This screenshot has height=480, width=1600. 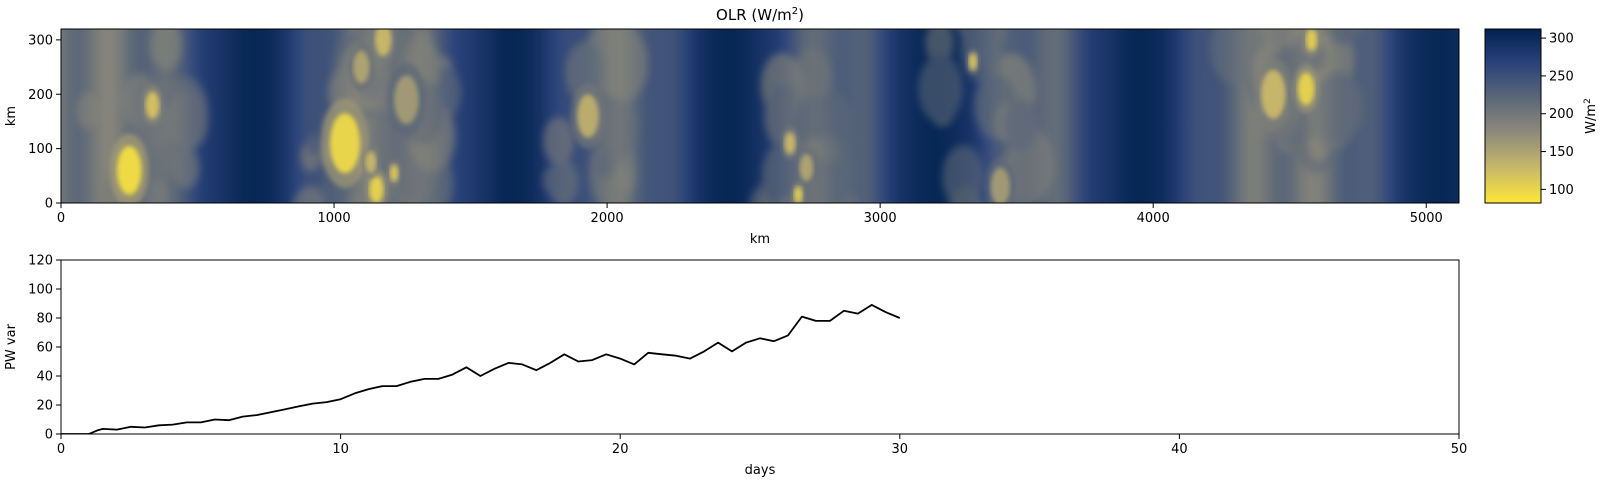 What do you see at coordinates (1513, 116) in the screenshot?
I see `colorbar` at bounding box center [1513, 116].